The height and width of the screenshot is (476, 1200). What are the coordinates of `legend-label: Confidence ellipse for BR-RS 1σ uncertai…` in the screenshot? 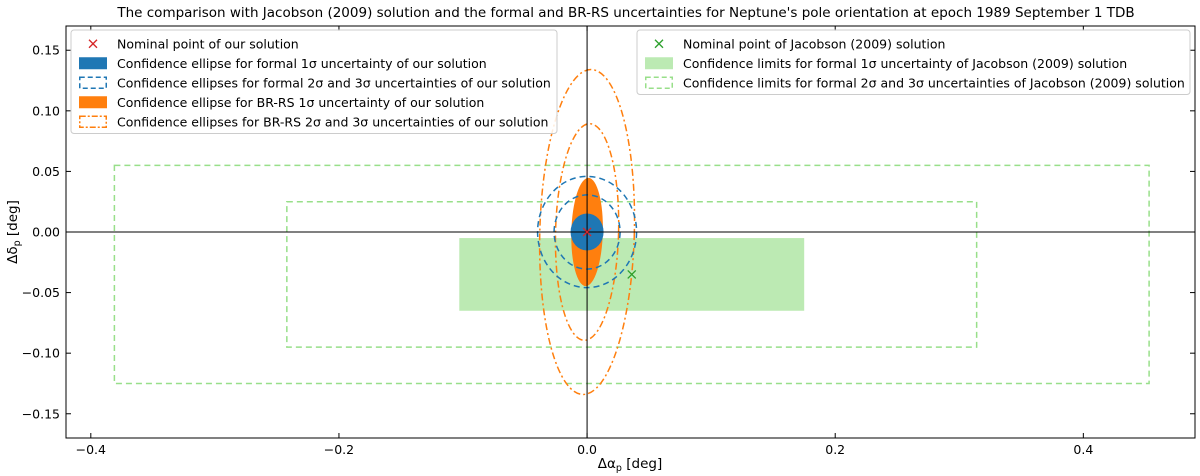 It's located at (300, 102).